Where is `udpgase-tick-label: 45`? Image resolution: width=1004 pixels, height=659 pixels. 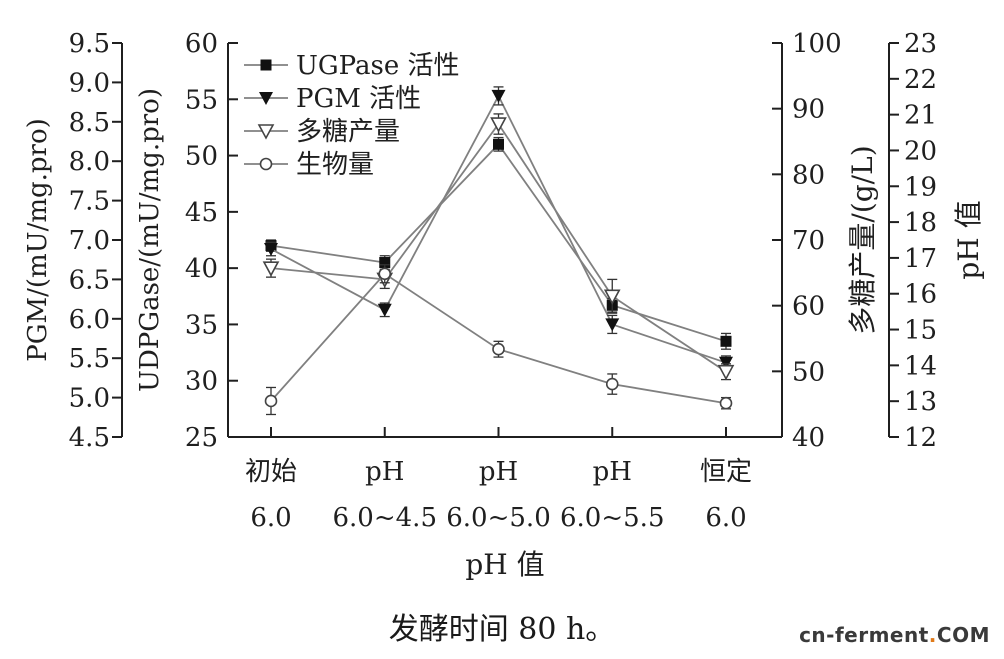
udpgase-tick-label: 45 is located at coordinates (201, 213).